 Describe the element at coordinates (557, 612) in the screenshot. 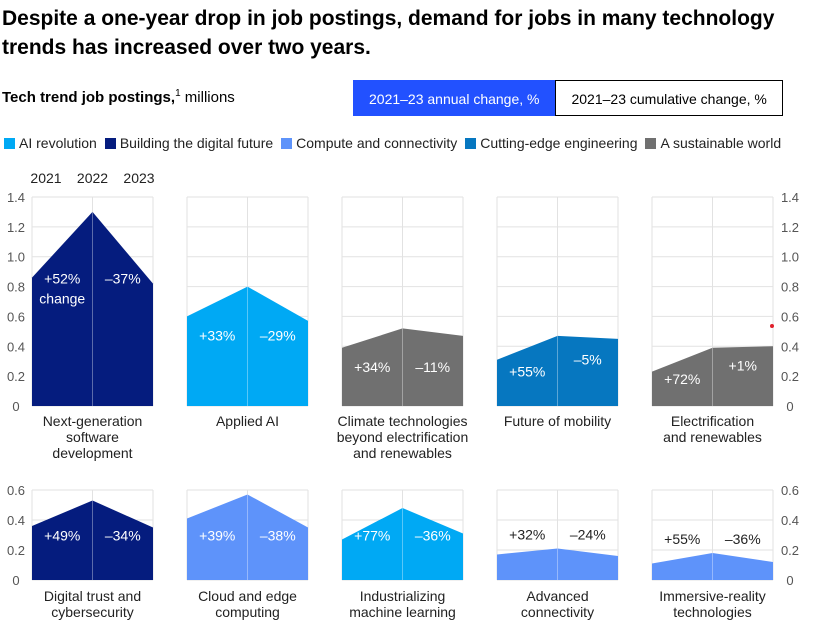

I see `panel-label: connectivity` at that location.